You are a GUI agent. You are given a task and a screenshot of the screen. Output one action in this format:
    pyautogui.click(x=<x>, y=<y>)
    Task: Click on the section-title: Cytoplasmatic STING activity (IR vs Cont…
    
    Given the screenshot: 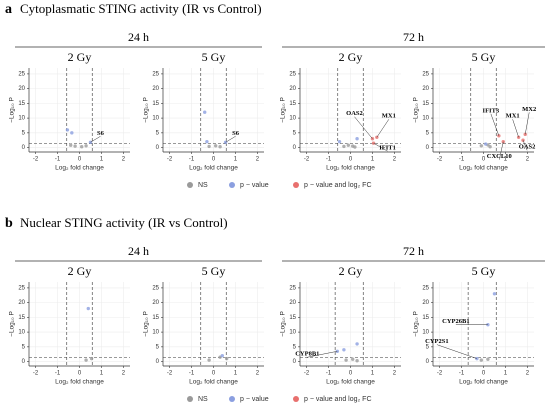 What is the action you would take?
    pyautogui.click(x=141, y=8)
    